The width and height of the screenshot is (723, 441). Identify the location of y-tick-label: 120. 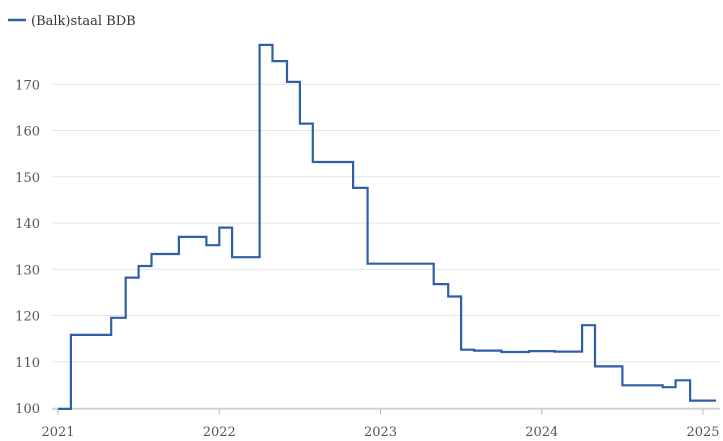
(27, 317).